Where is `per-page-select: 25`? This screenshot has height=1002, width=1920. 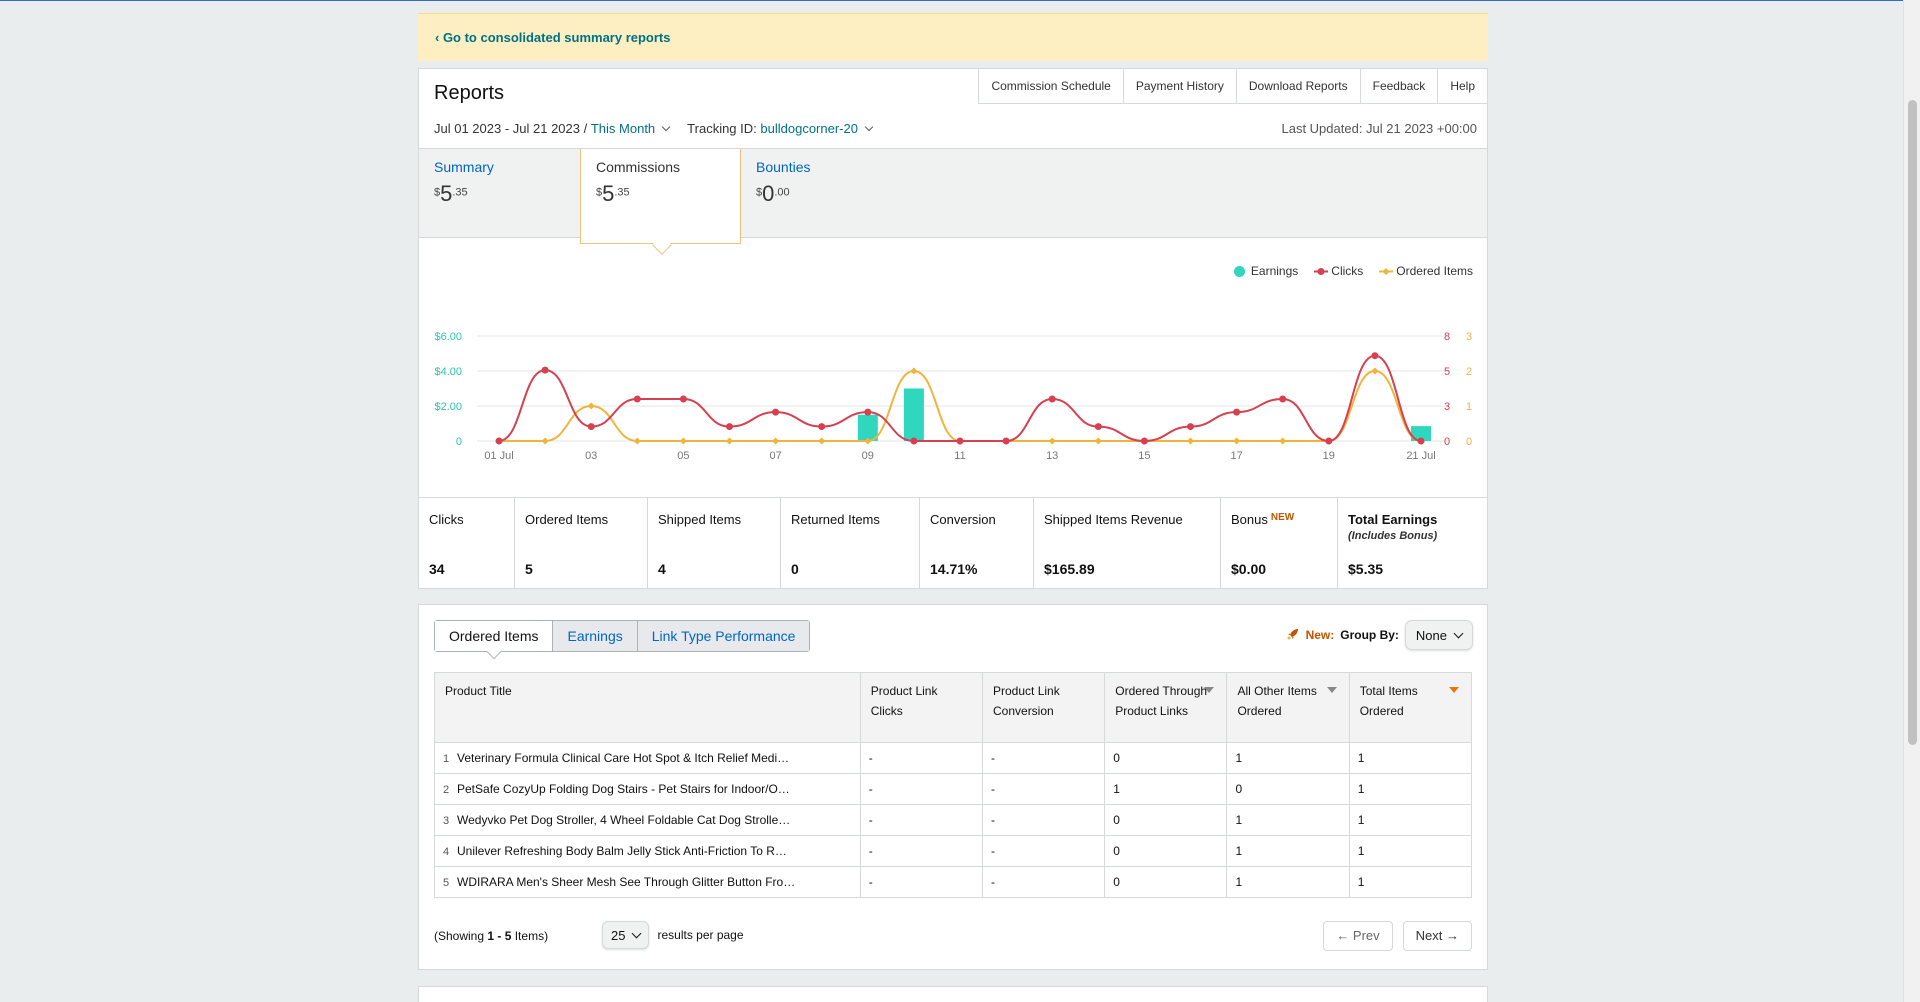
per-page-select: 25 is located at coordinates (626, 935).